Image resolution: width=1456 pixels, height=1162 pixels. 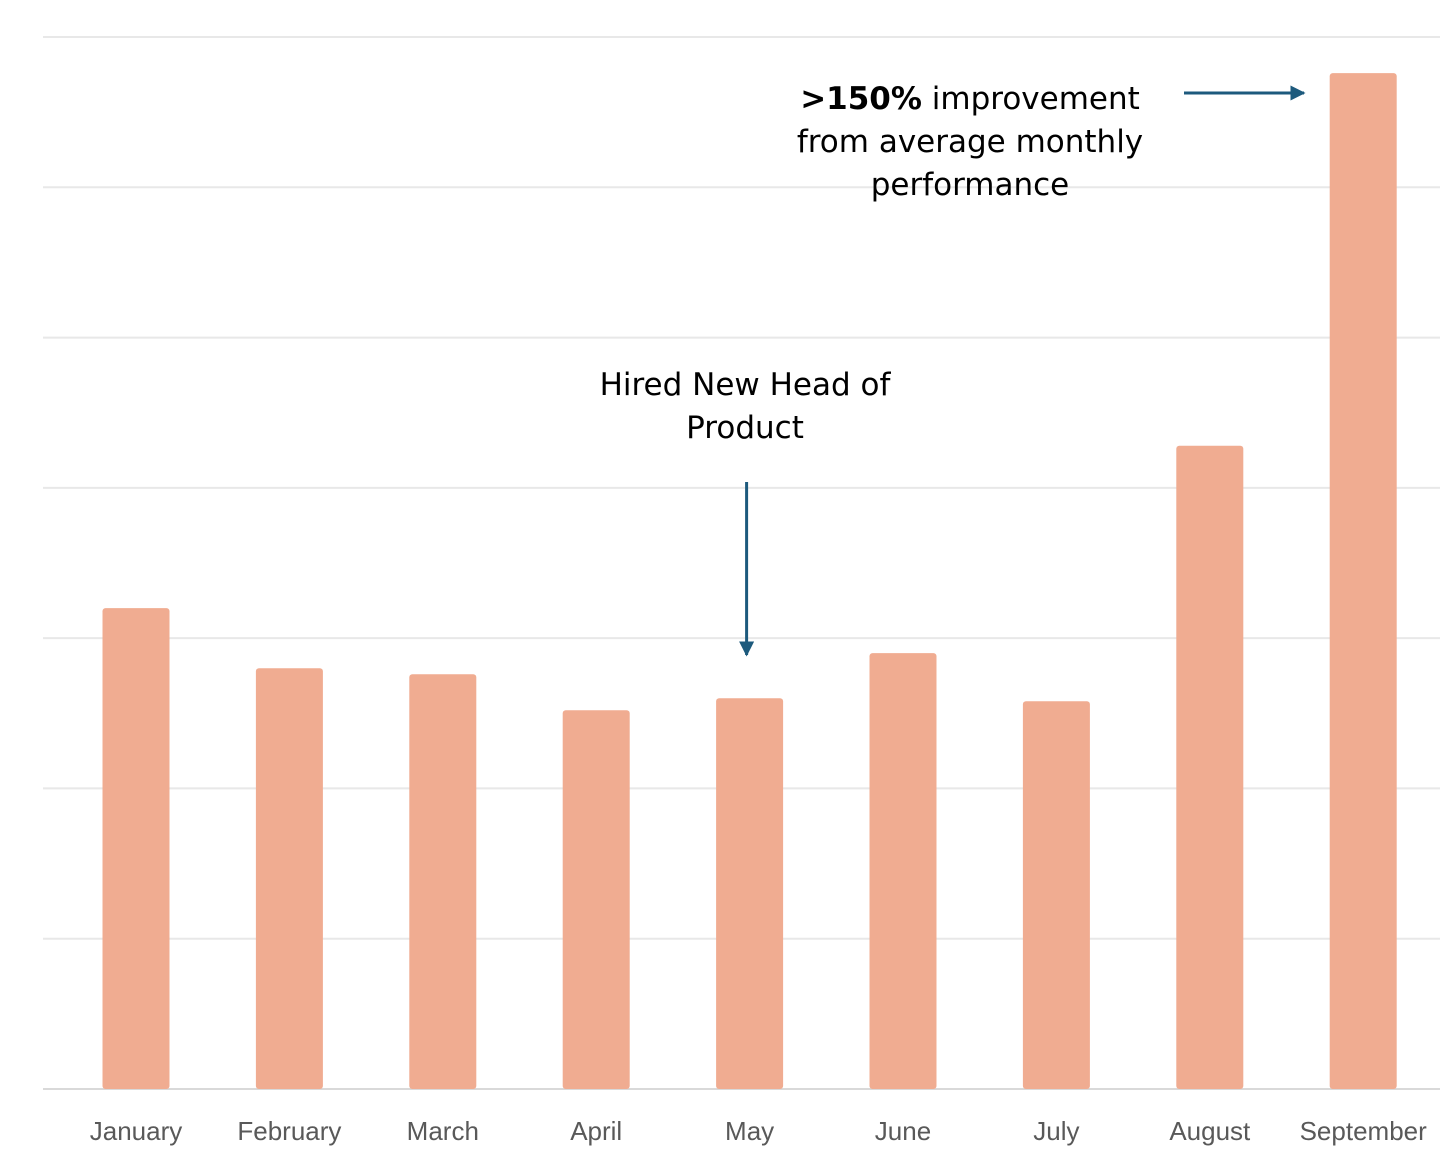 What do you see at coordinates (1210, 767) in the screenshot?
I see `bar-august` at bounding box center [1210, 767].